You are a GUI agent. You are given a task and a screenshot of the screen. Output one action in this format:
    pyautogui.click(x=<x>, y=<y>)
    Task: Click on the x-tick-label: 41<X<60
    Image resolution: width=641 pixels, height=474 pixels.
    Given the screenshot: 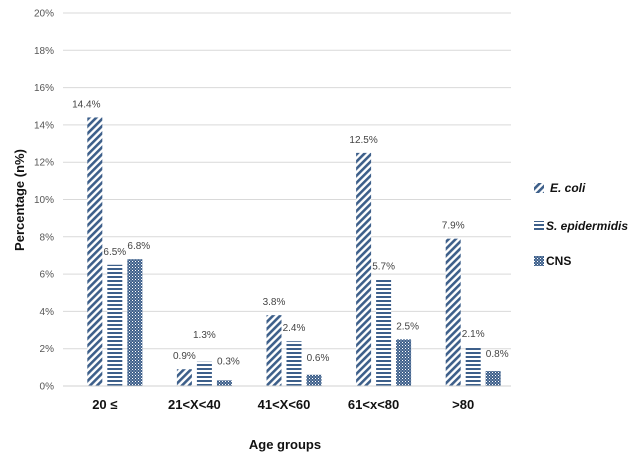 What is the action you would take?
    pyautogui.click(x=284, y=404)
    